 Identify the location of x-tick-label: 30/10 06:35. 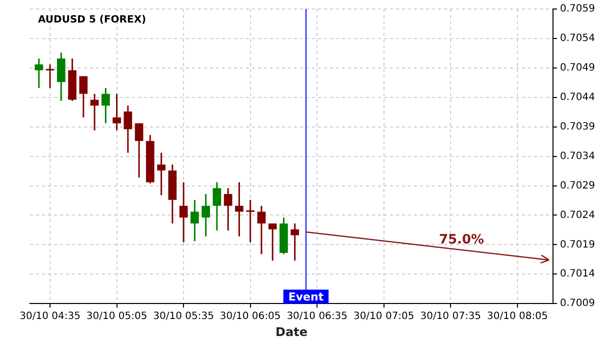
(317, 316).